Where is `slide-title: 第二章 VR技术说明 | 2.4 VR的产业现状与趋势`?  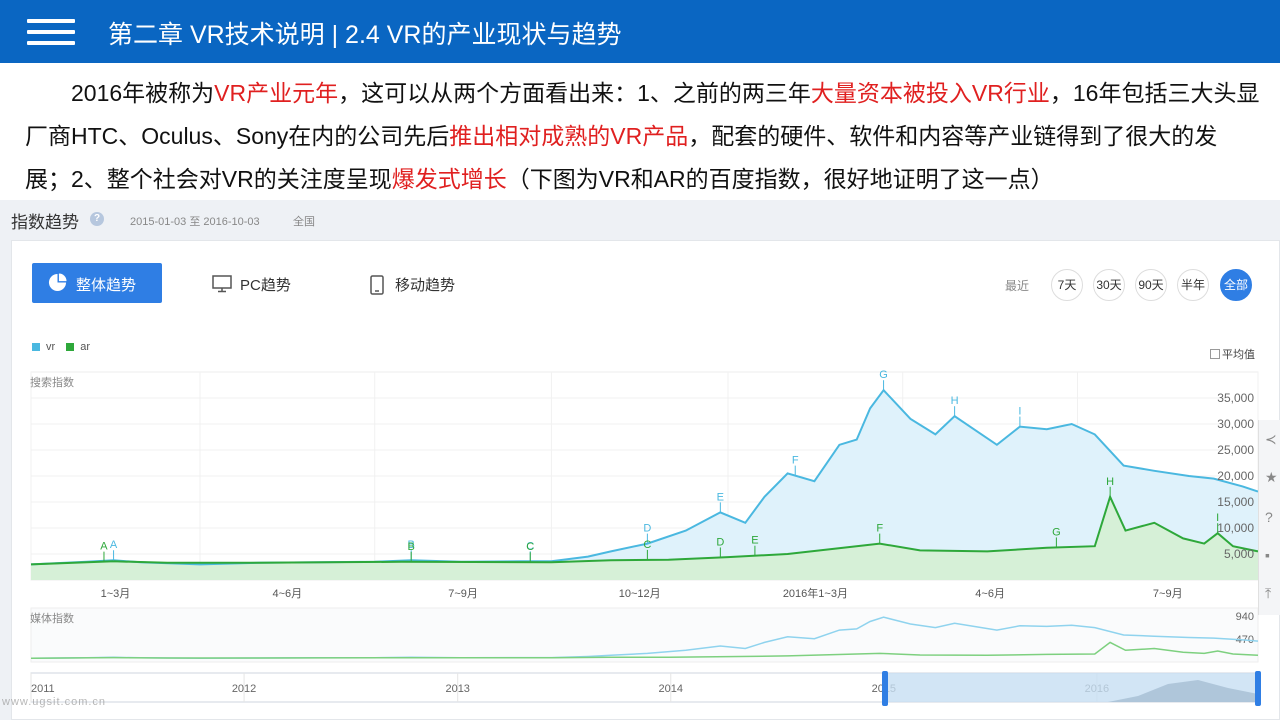
slide-title: 第二章 VR技术说明 | 2.4 VR的产业现状与趋势 is located at coordinates (365, 35).